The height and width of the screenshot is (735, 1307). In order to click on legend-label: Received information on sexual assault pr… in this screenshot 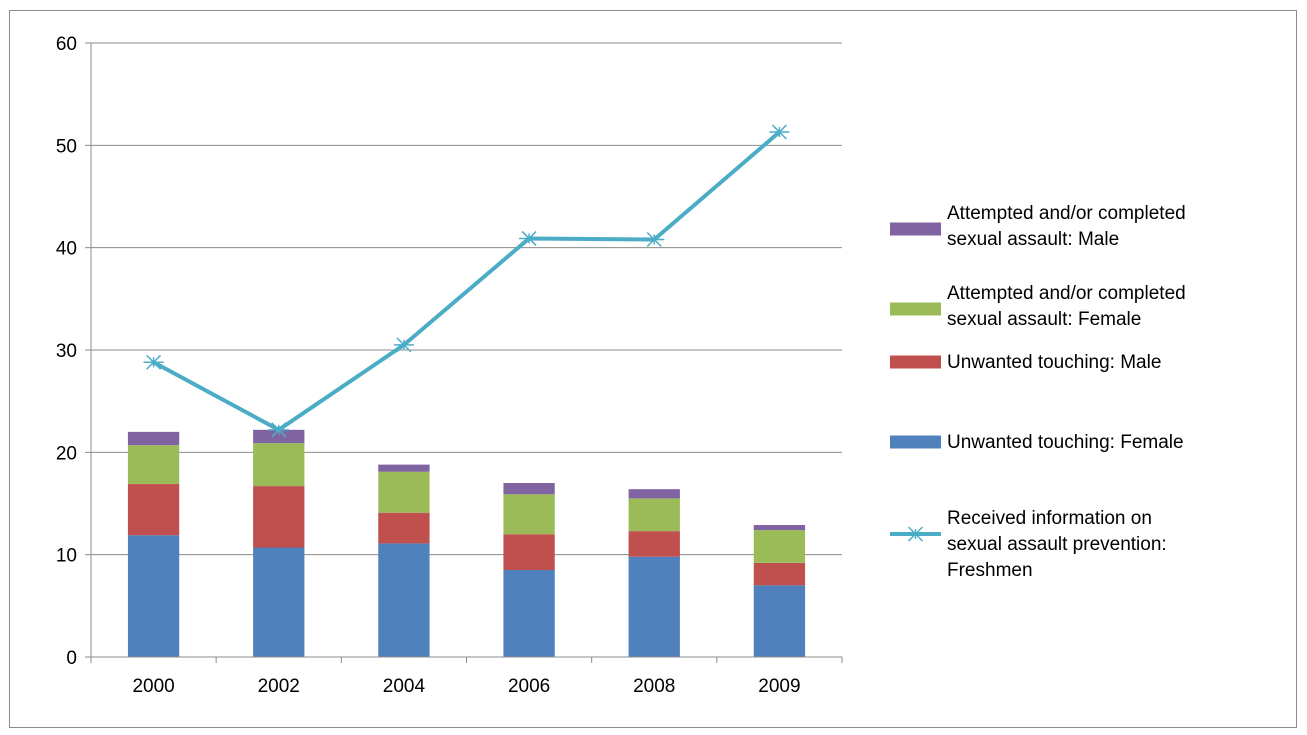, I will do `click(1059, 544)`.